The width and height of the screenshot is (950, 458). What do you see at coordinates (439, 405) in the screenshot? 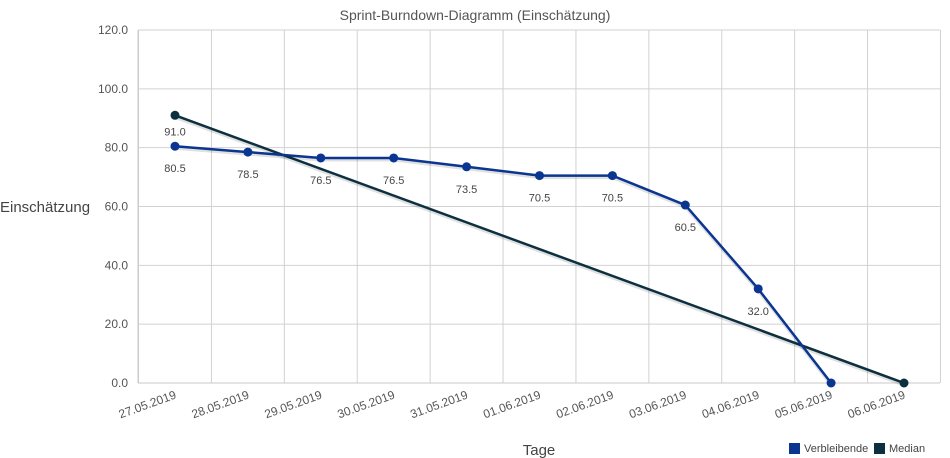
I see `x-tick-label: 31.05.2019` at bounding box center [439, 405].